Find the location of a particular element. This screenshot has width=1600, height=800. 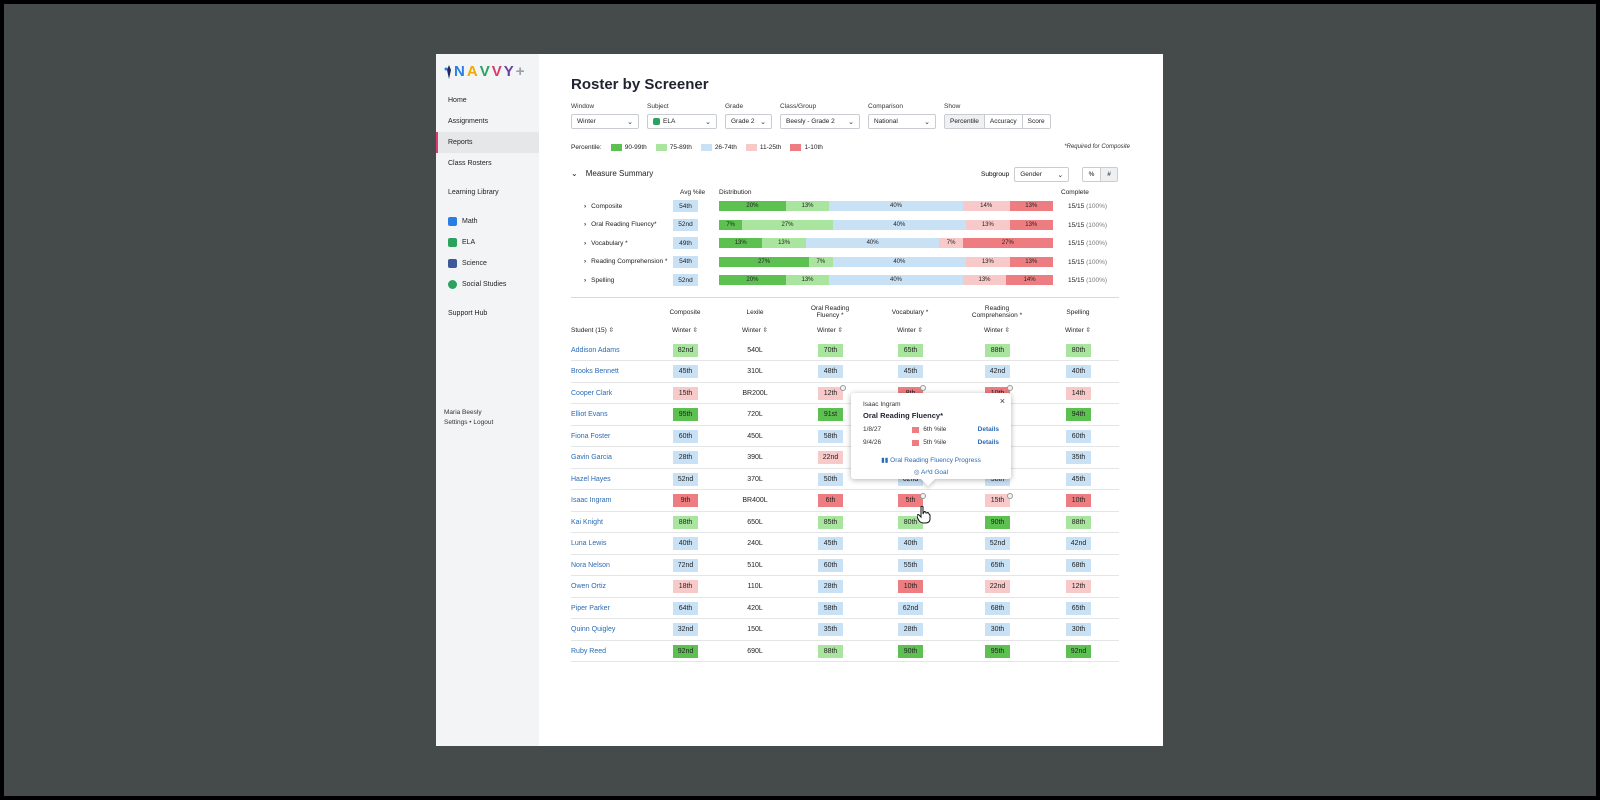

grade-select: Grade 2 ⌄ is located at coordinates (748, 121).